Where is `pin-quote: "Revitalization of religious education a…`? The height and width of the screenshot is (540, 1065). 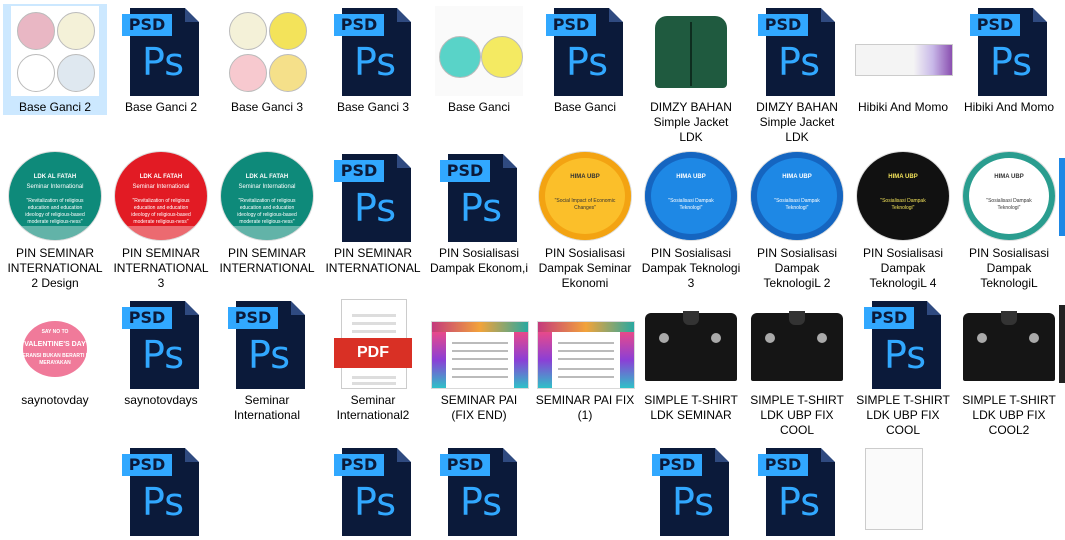
pin-quote: "Revitalization of religious education a… is located at coordinates (267, 211).